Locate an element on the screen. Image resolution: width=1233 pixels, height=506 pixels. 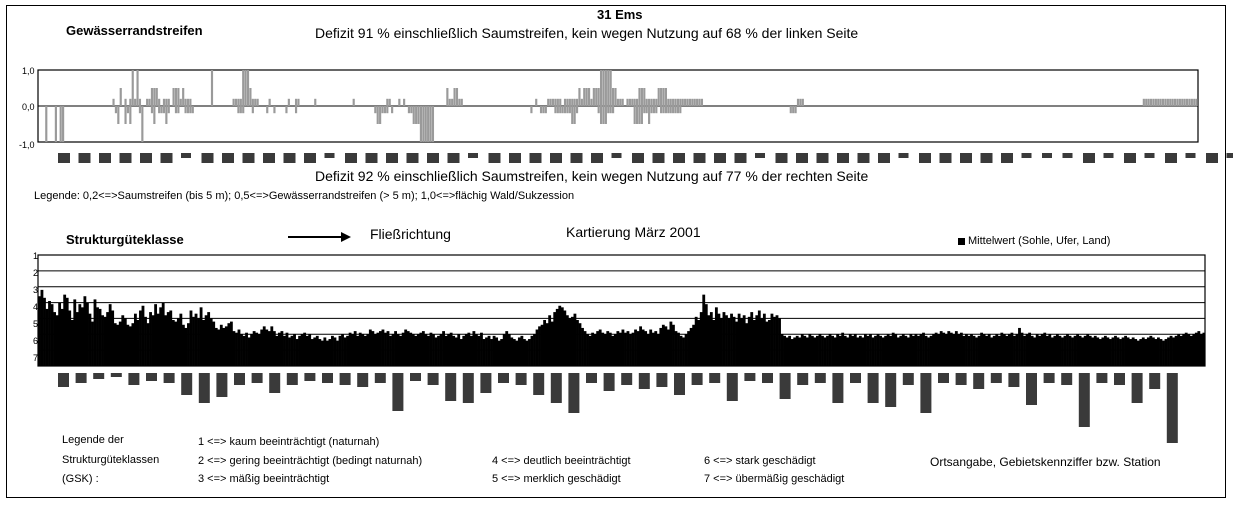
y-tick-label: -1,0 is located at coordinates (27, 145).